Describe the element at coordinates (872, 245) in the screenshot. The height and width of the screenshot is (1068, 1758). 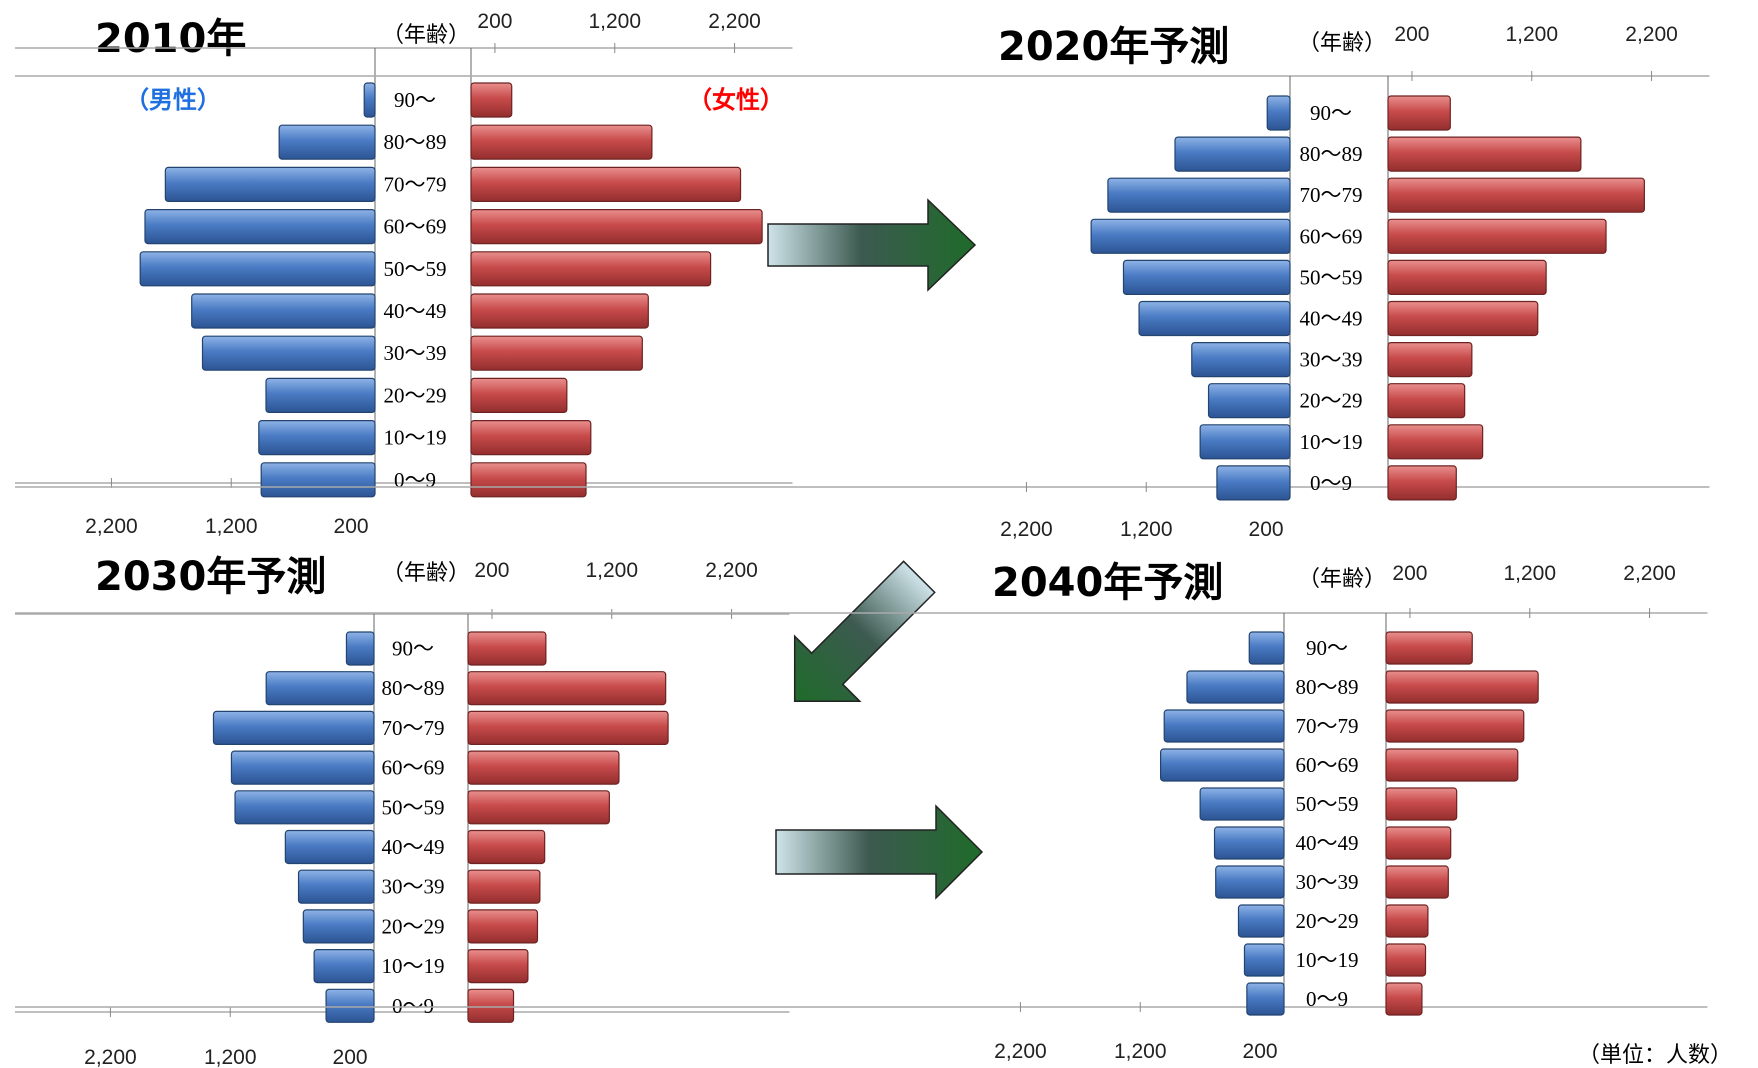
I see `arrow-right-top` at that location.